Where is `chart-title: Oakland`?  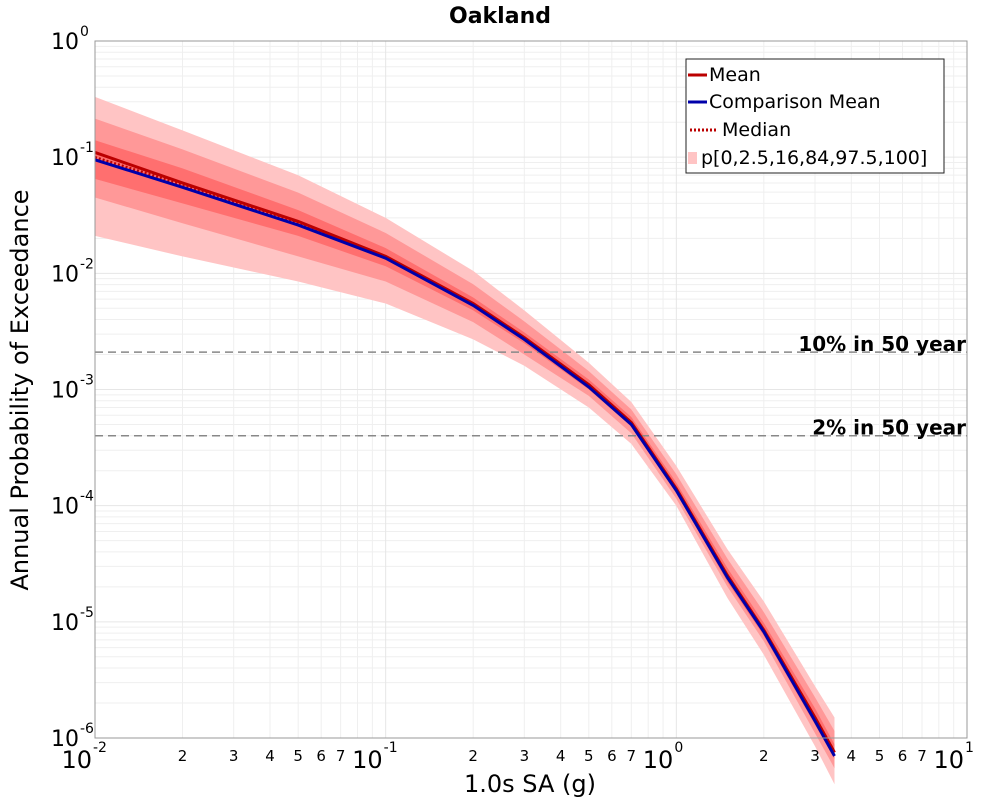
chart-title: Oakland is located at coordinates (500, 16).